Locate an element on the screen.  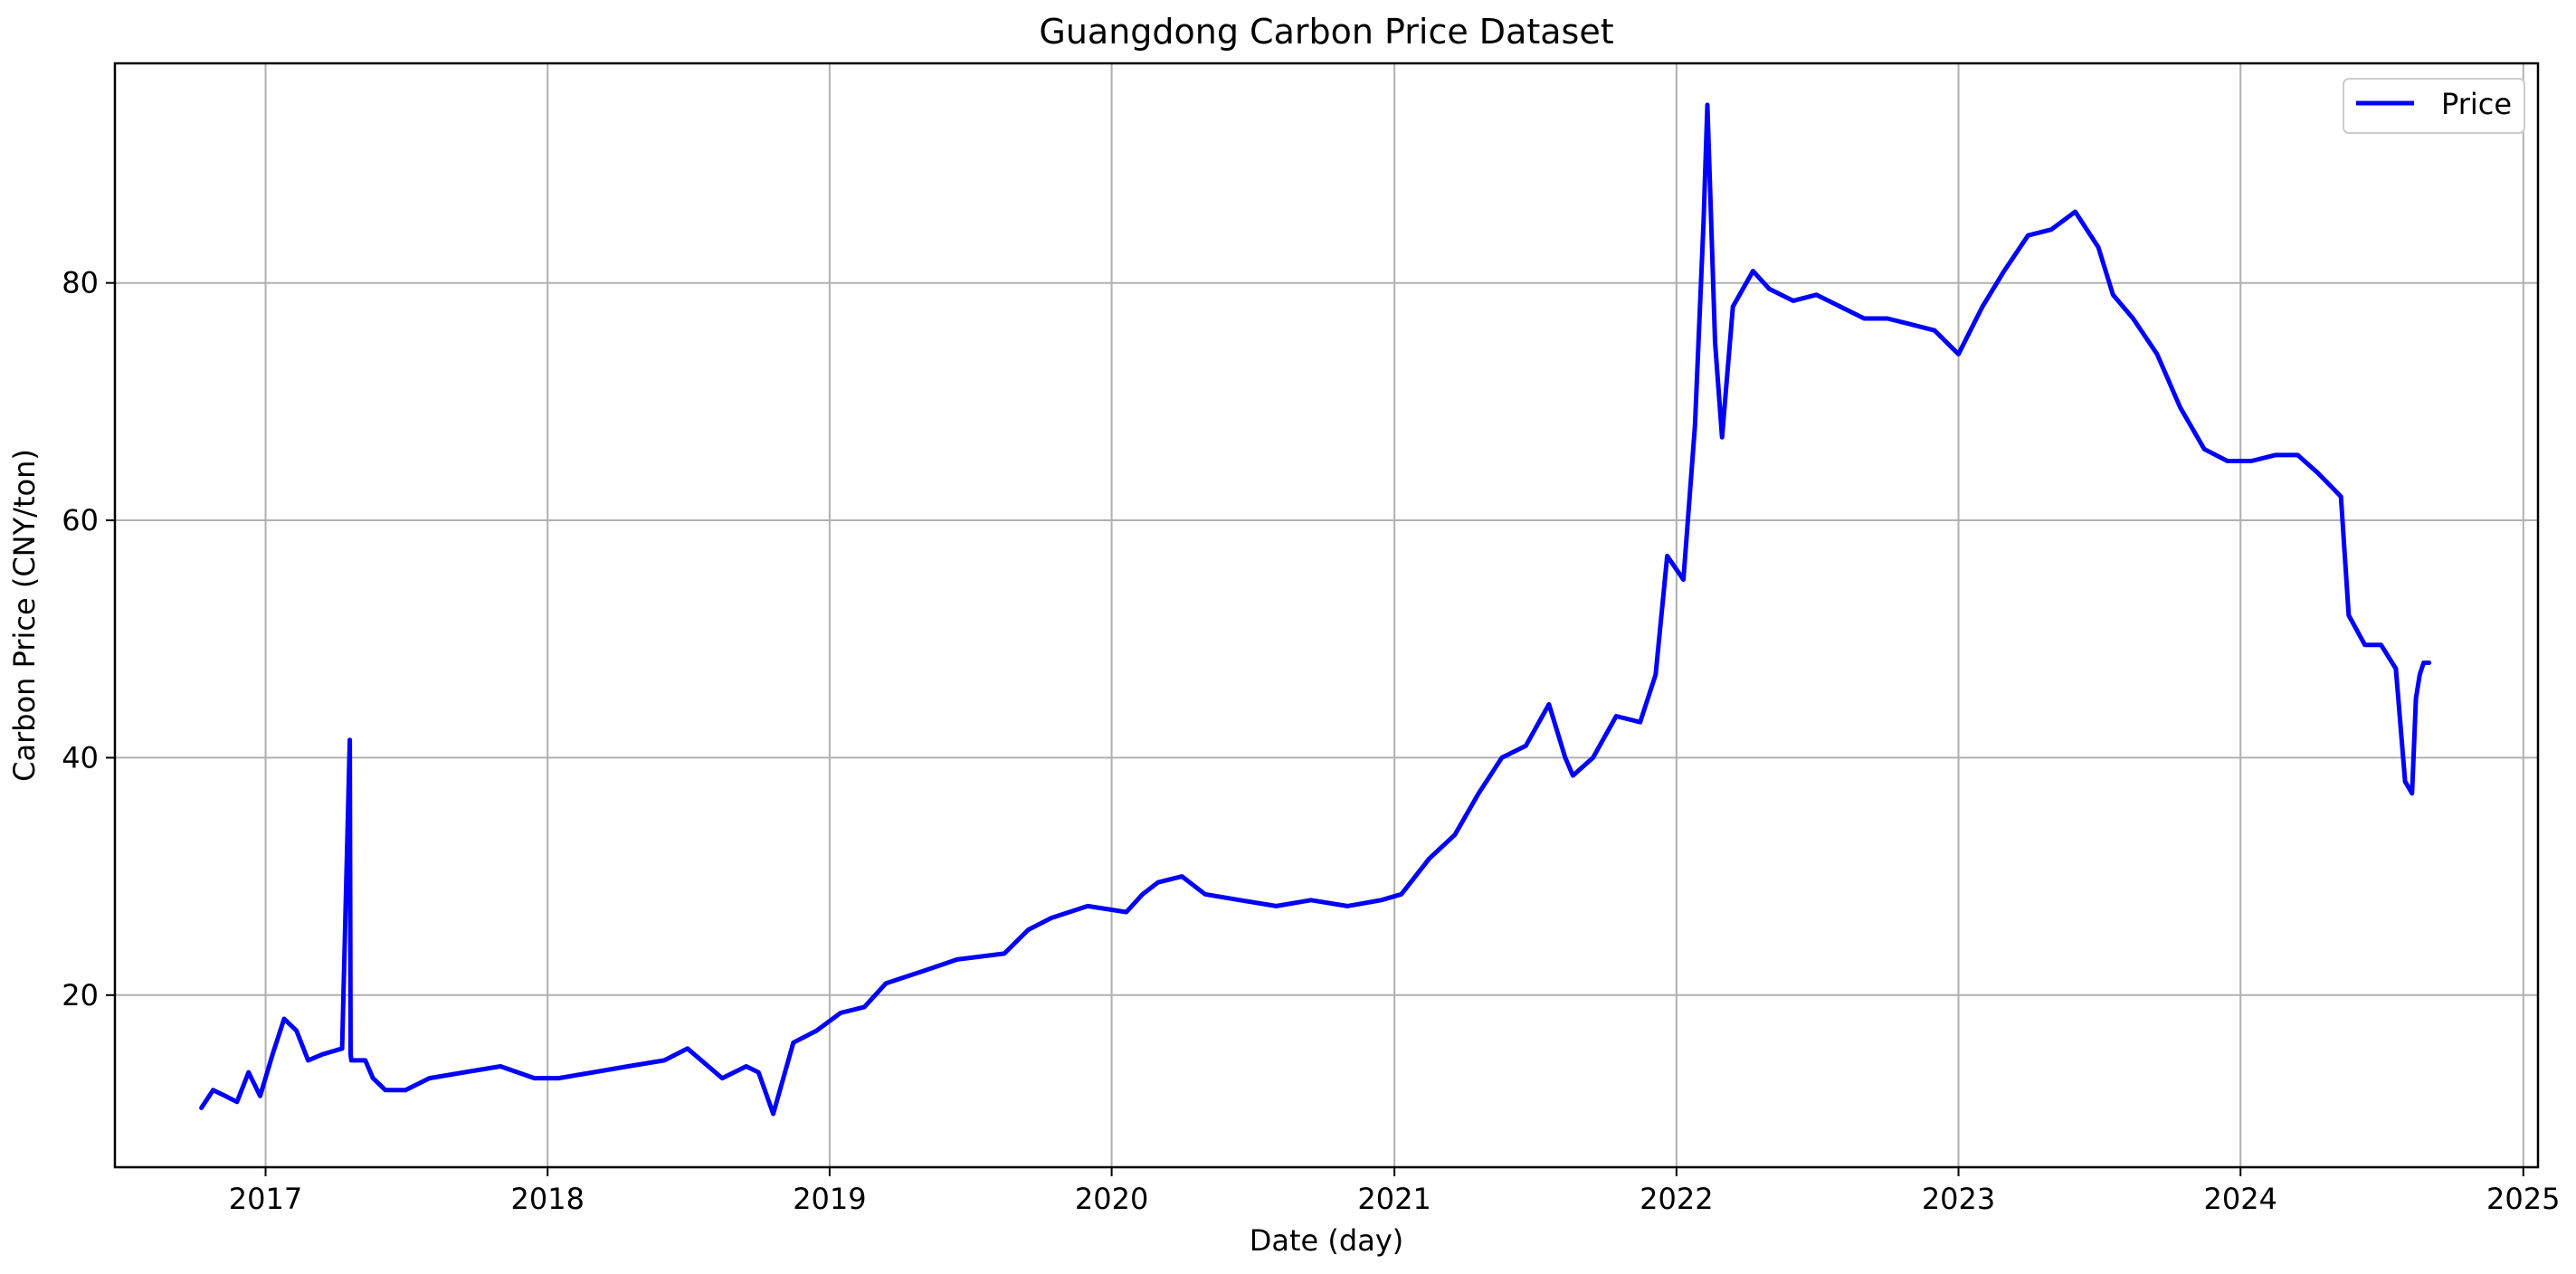
x-tick-label: 2023 is located at coordinates (1959, 1199).